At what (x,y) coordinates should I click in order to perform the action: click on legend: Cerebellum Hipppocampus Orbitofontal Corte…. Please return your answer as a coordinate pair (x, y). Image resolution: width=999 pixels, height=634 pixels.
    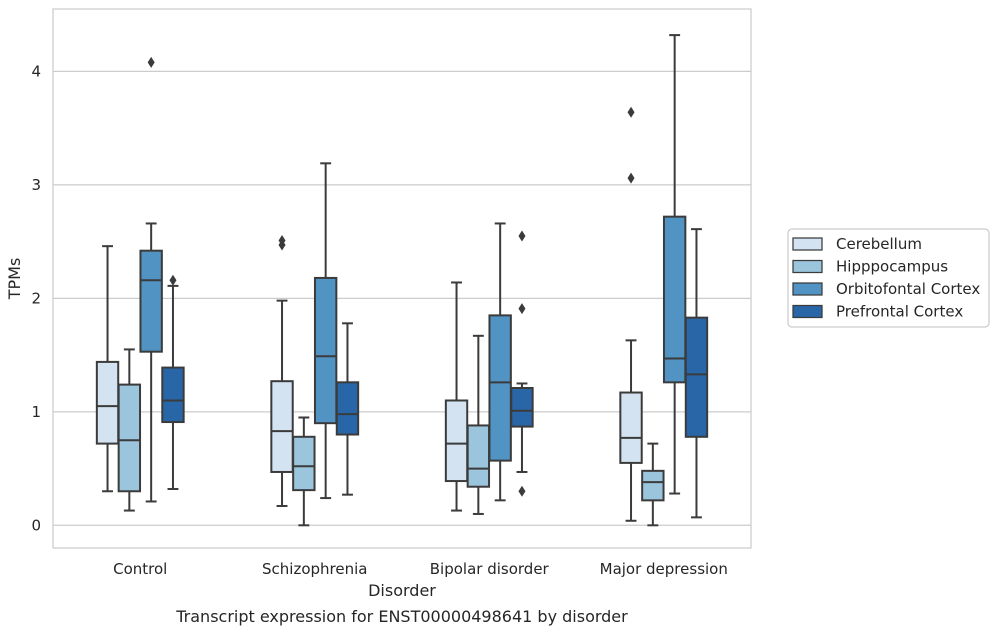
    Looking at the image, I should click on (888, 278).